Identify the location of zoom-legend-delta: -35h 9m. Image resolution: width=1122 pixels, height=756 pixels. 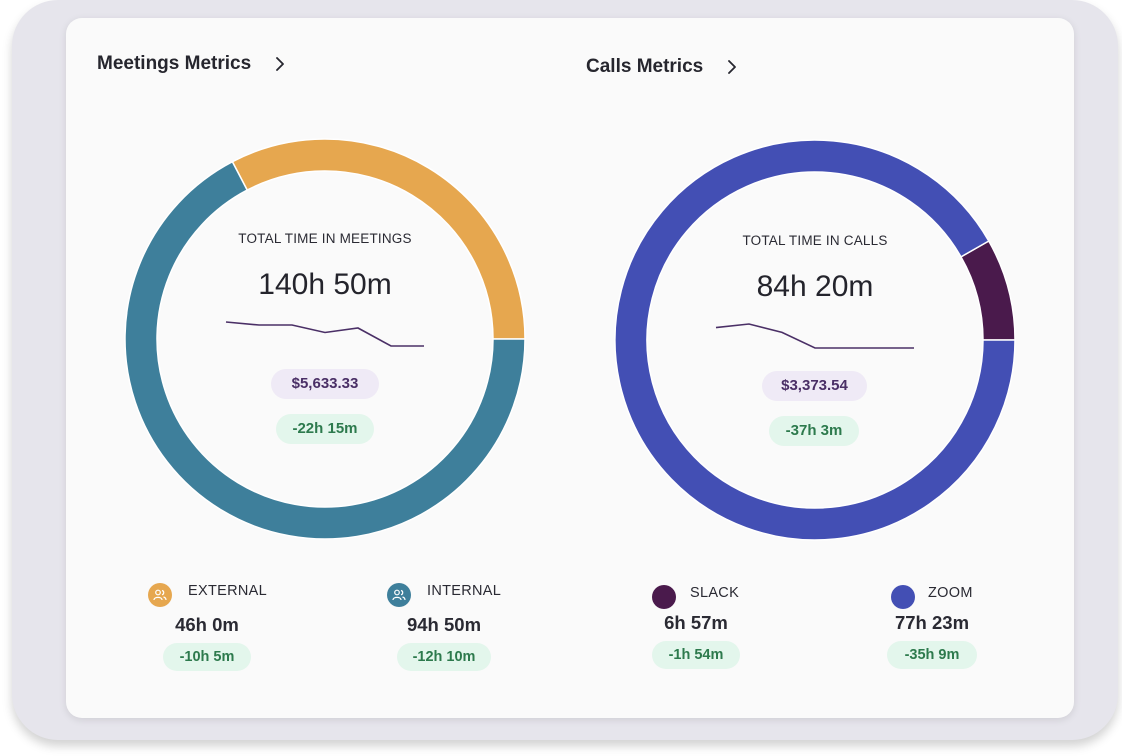
(932, 655).